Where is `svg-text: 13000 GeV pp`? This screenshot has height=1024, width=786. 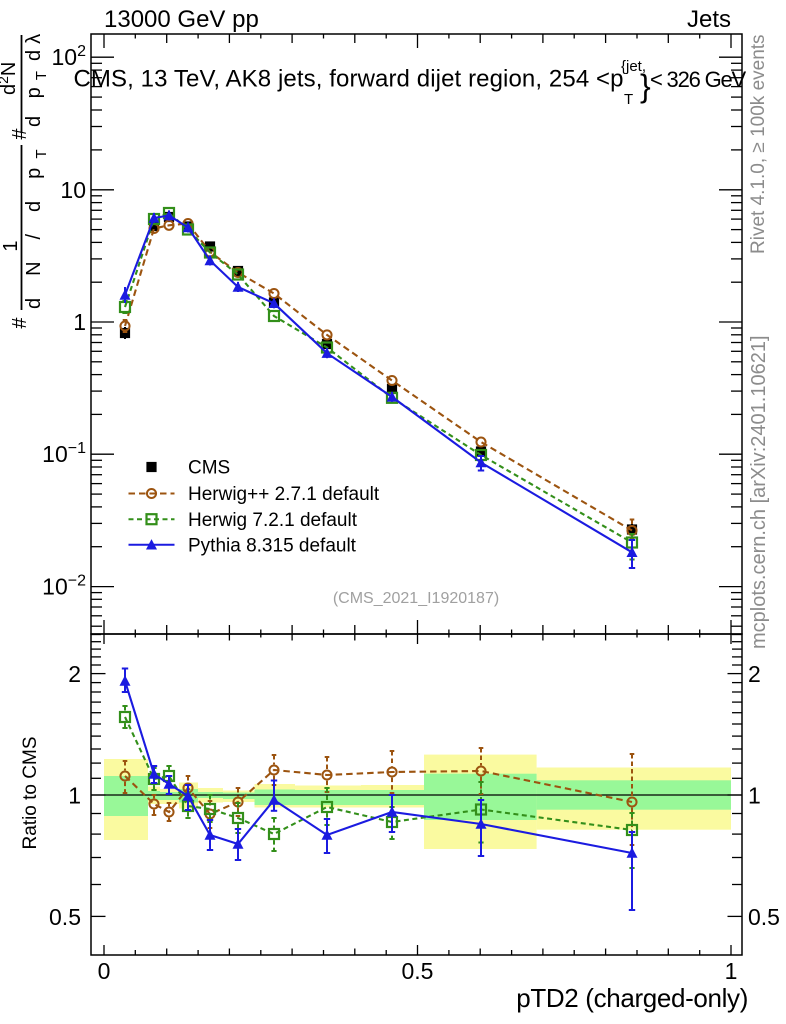 svg-text: 13000 GeV pp is located at coordinates (181, 19).